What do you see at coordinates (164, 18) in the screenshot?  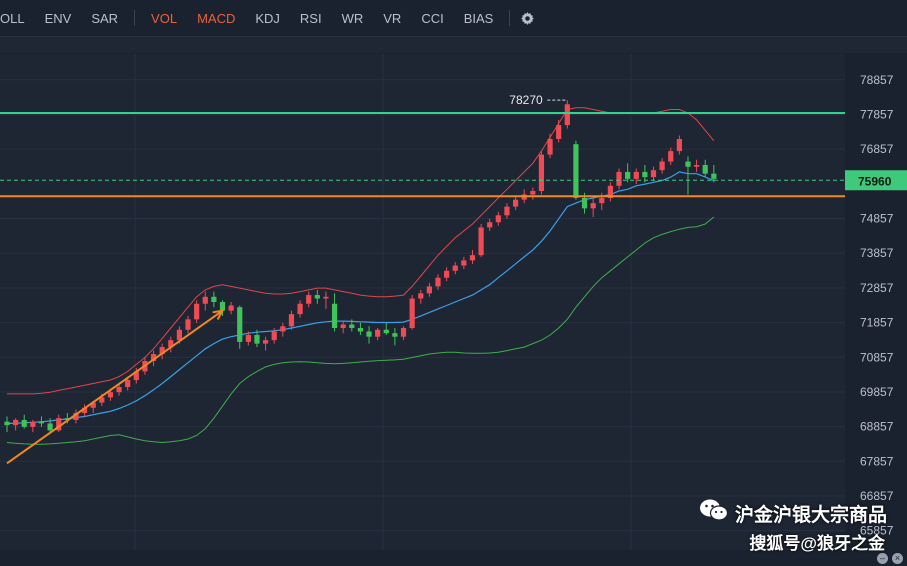 I see `indicator-tab-vol: VOL` at bounding box center [164, 18].